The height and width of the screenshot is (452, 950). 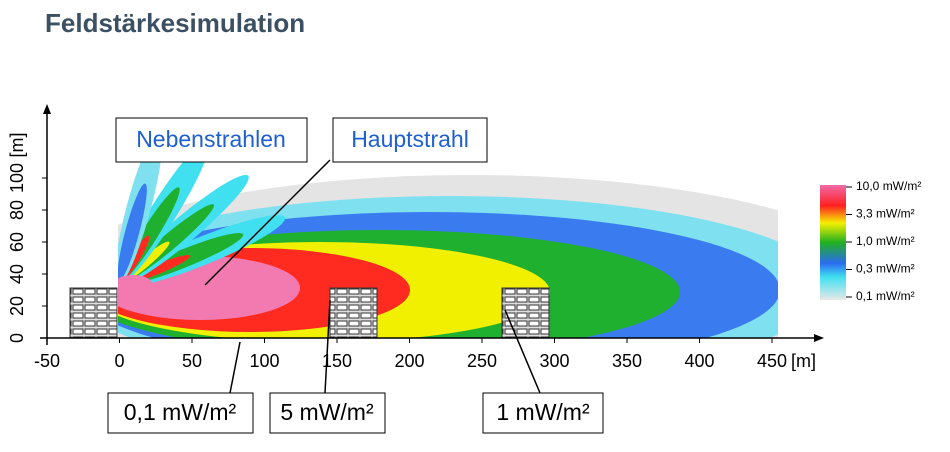 What do you see at coordinates (17, 274) in the screenshot?
I see `y-tick-label: 40` at bounding box center [17, 274].